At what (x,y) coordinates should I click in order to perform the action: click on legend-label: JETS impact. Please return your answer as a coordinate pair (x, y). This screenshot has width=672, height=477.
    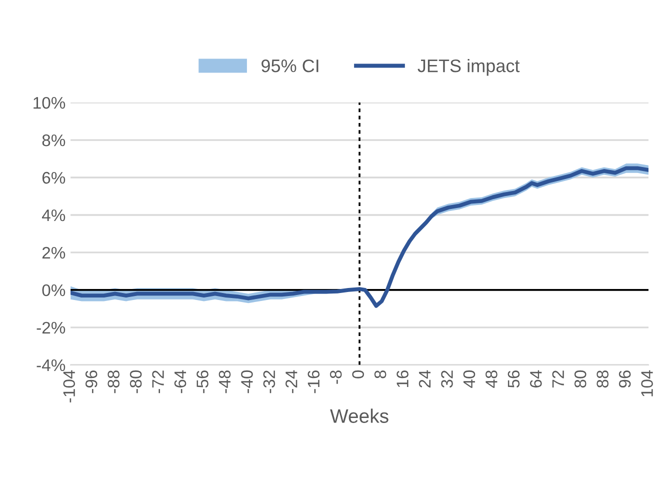
    Looking at the image, I should click on (469, 67).